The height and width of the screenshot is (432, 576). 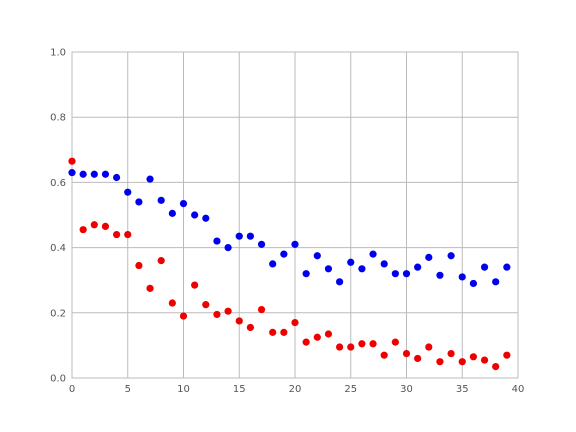 I want to click on x-tick-label: 25, so click(x=350, y=389).